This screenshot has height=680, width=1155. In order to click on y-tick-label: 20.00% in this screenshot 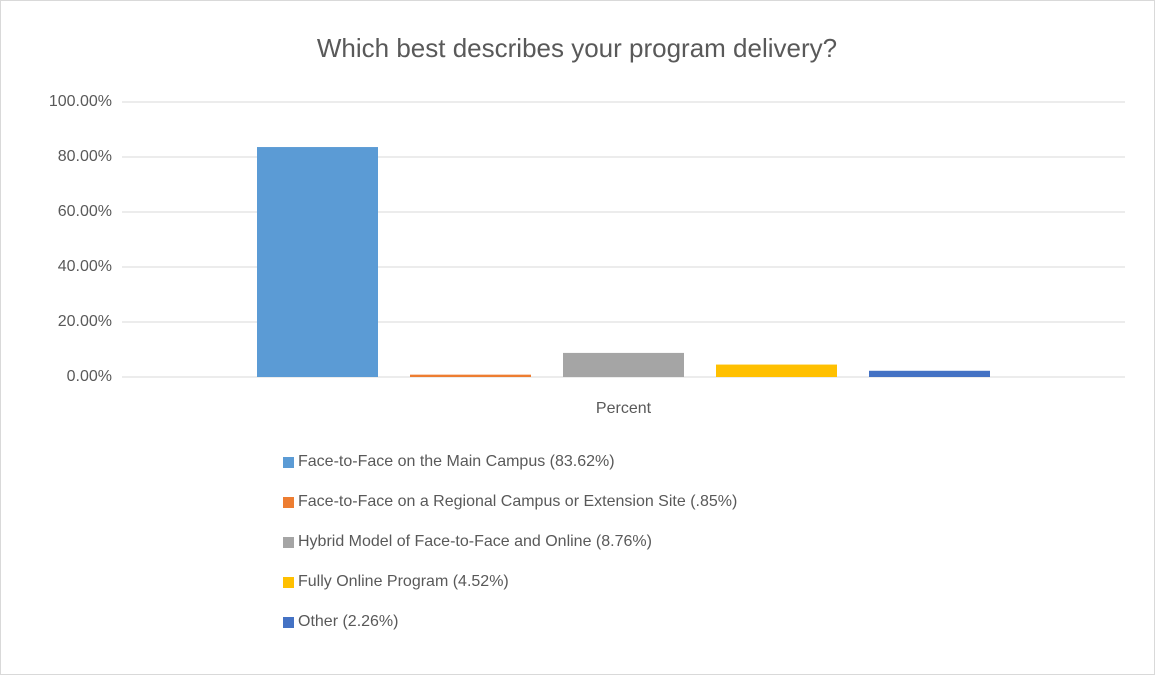, I will do `click(85, 321)`.